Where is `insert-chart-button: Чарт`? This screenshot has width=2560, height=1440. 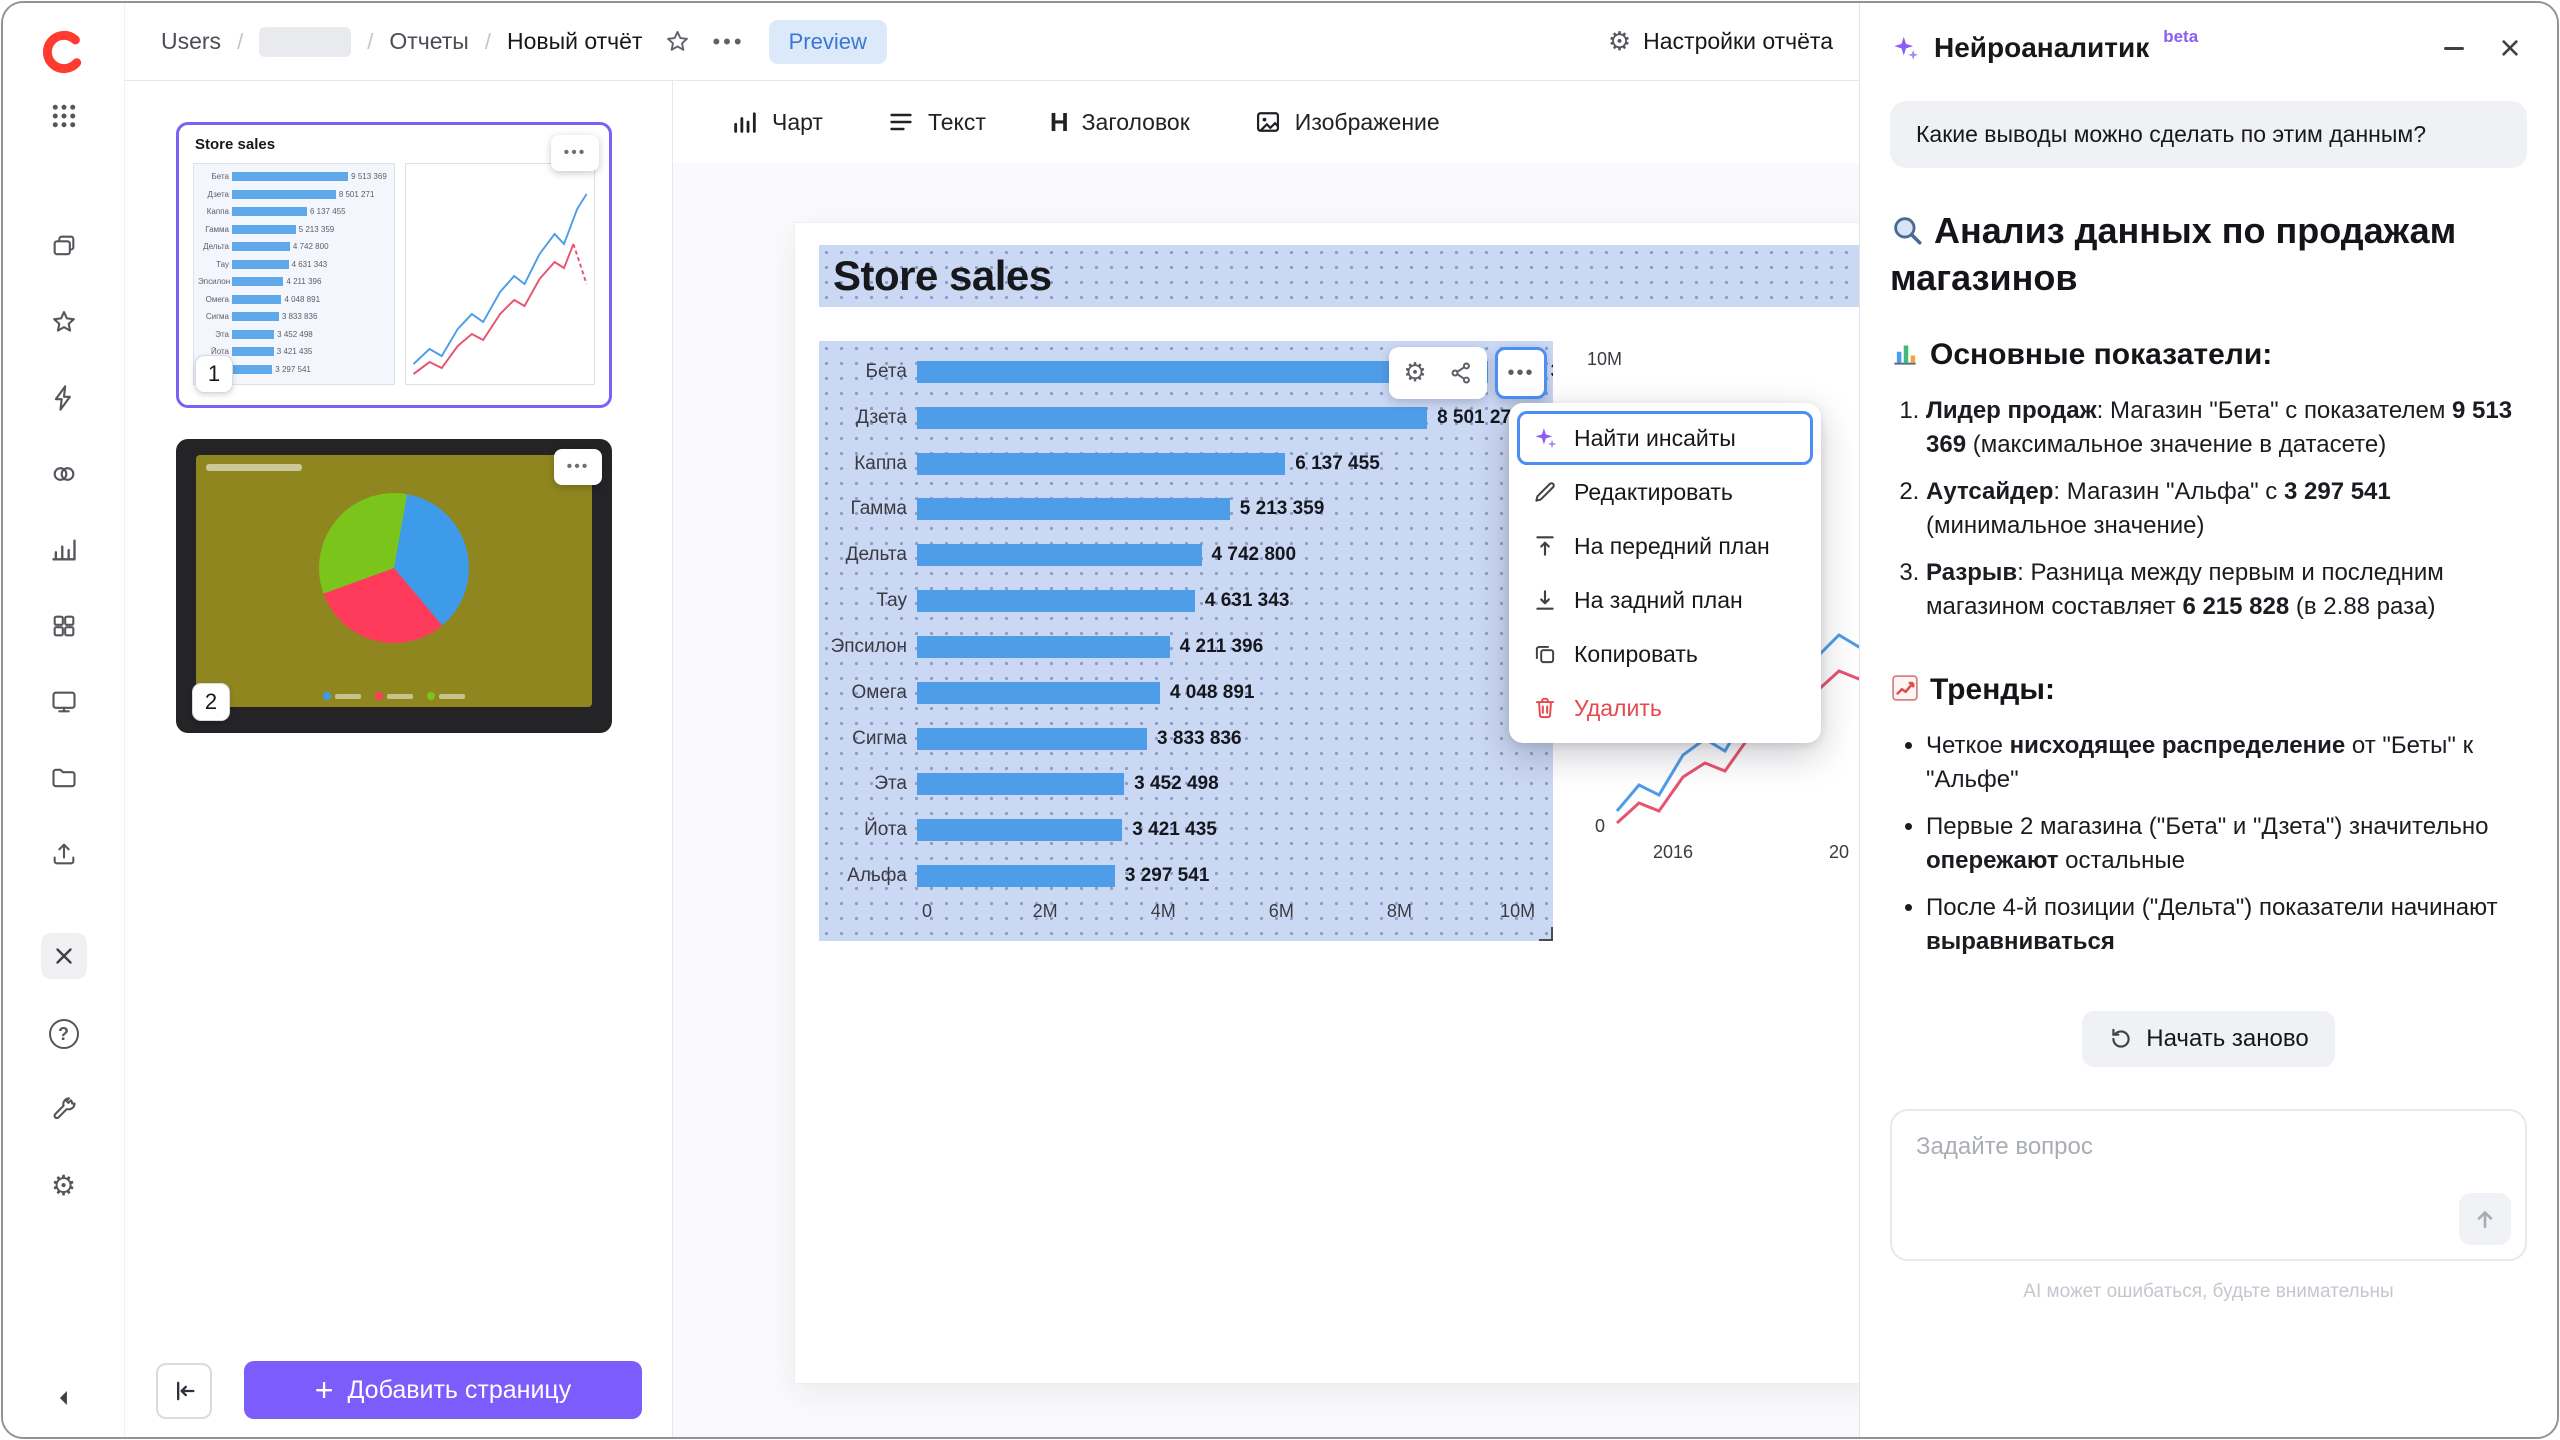 insert-chart-button: Чарт is located at coordinates (777, 122).